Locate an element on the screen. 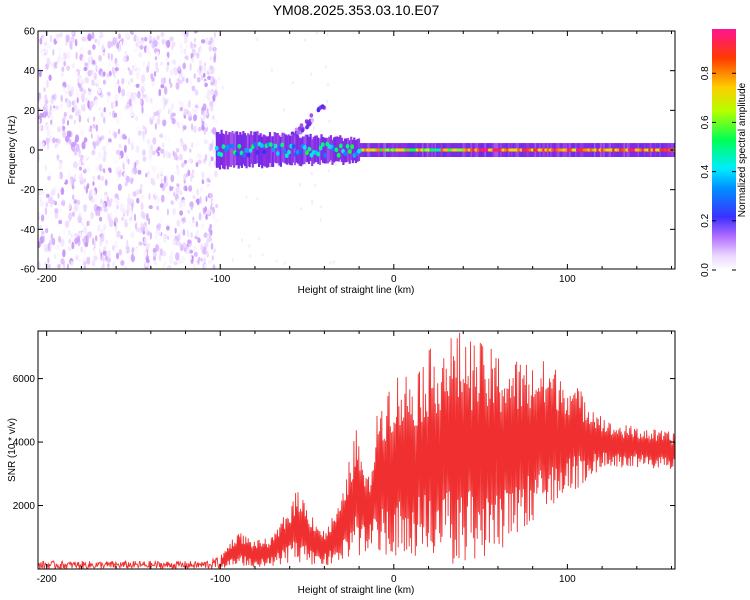 The image size is (750, 600). x-tick-label: 100 is located at coordinates (567, 279).